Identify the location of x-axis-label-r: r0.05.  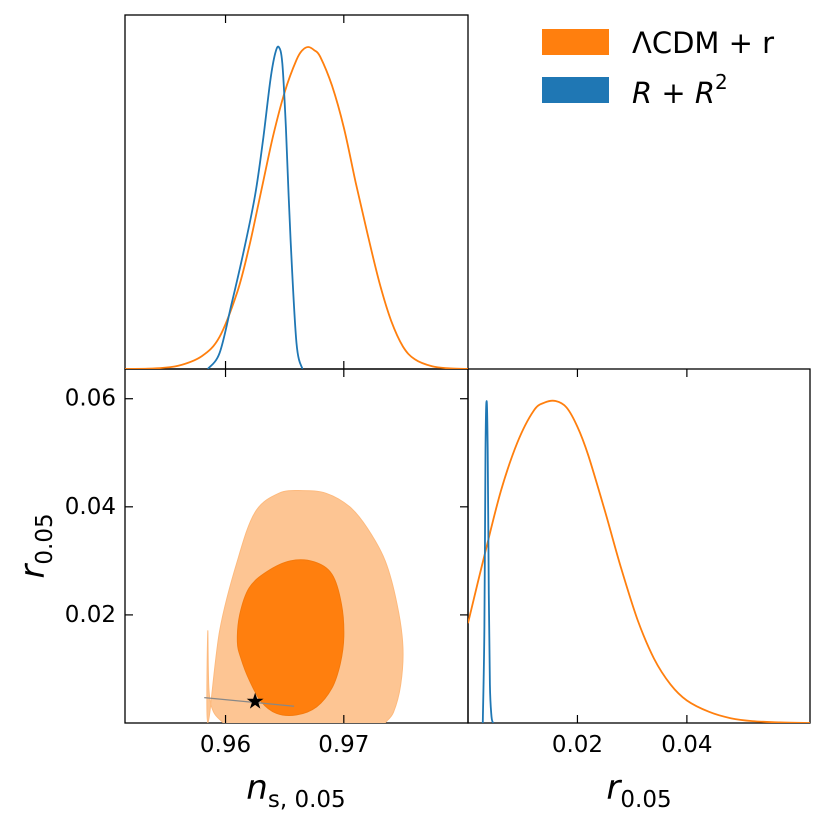
(638, 790).